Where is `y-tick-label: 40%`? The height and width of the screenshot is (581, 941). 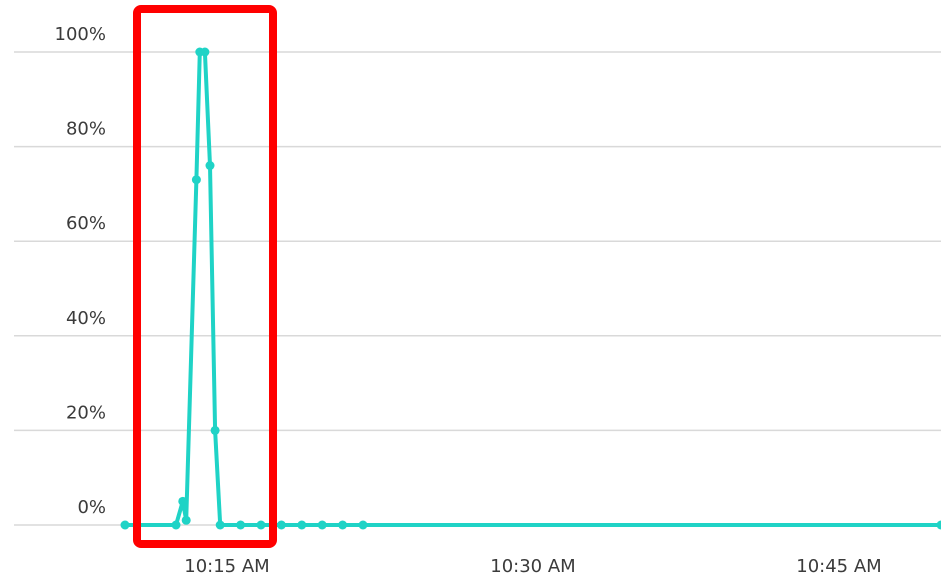
y-tick-label: 40% is located at coordinates (86, 318).